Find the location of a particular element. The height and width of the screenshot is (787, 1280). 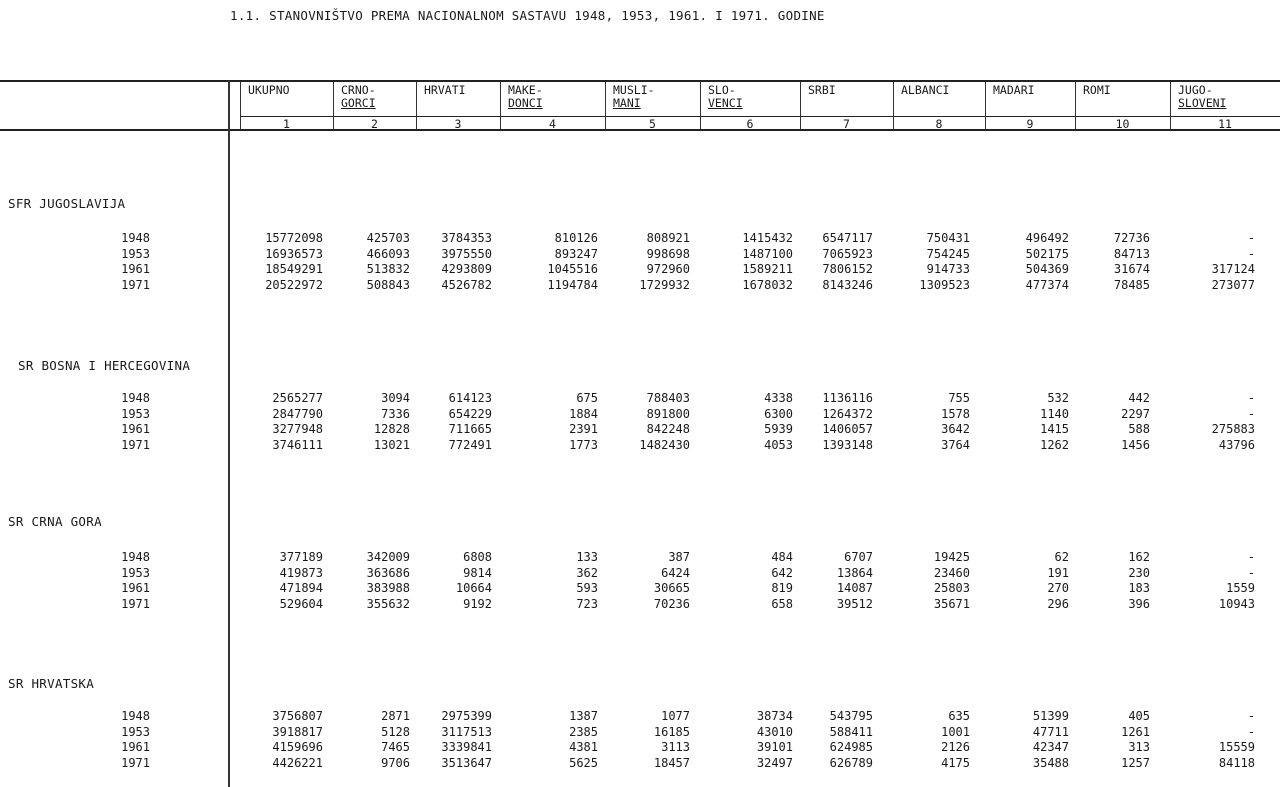

table-cell: 654229 is located at coordinates (470, 413).